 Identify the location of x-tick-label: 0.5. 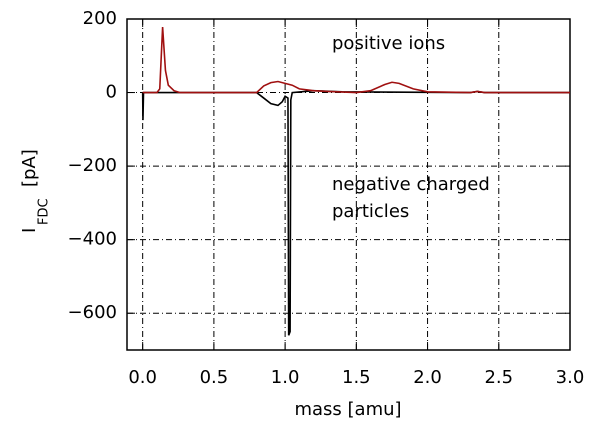
(214, 377).